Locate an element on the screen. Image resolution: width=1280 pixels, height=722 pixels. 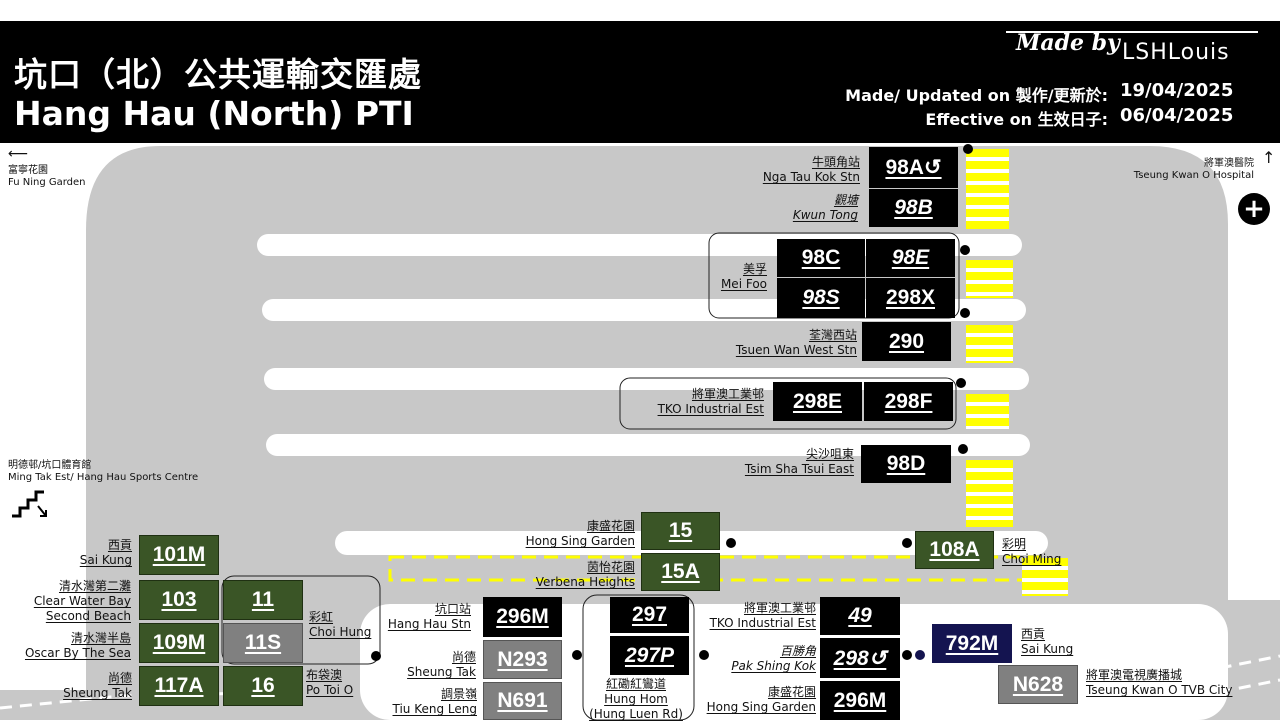
updated-date: 19/04/2025 is located at coordinates (1177, 90).